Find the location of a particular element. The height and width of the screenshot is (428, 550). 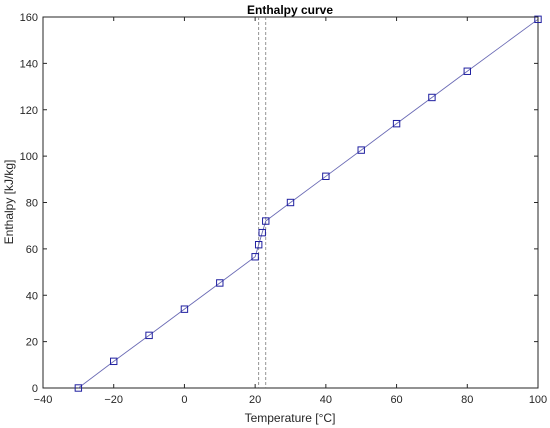

x-tick-label: 40 is located at coordinates (326, 400).